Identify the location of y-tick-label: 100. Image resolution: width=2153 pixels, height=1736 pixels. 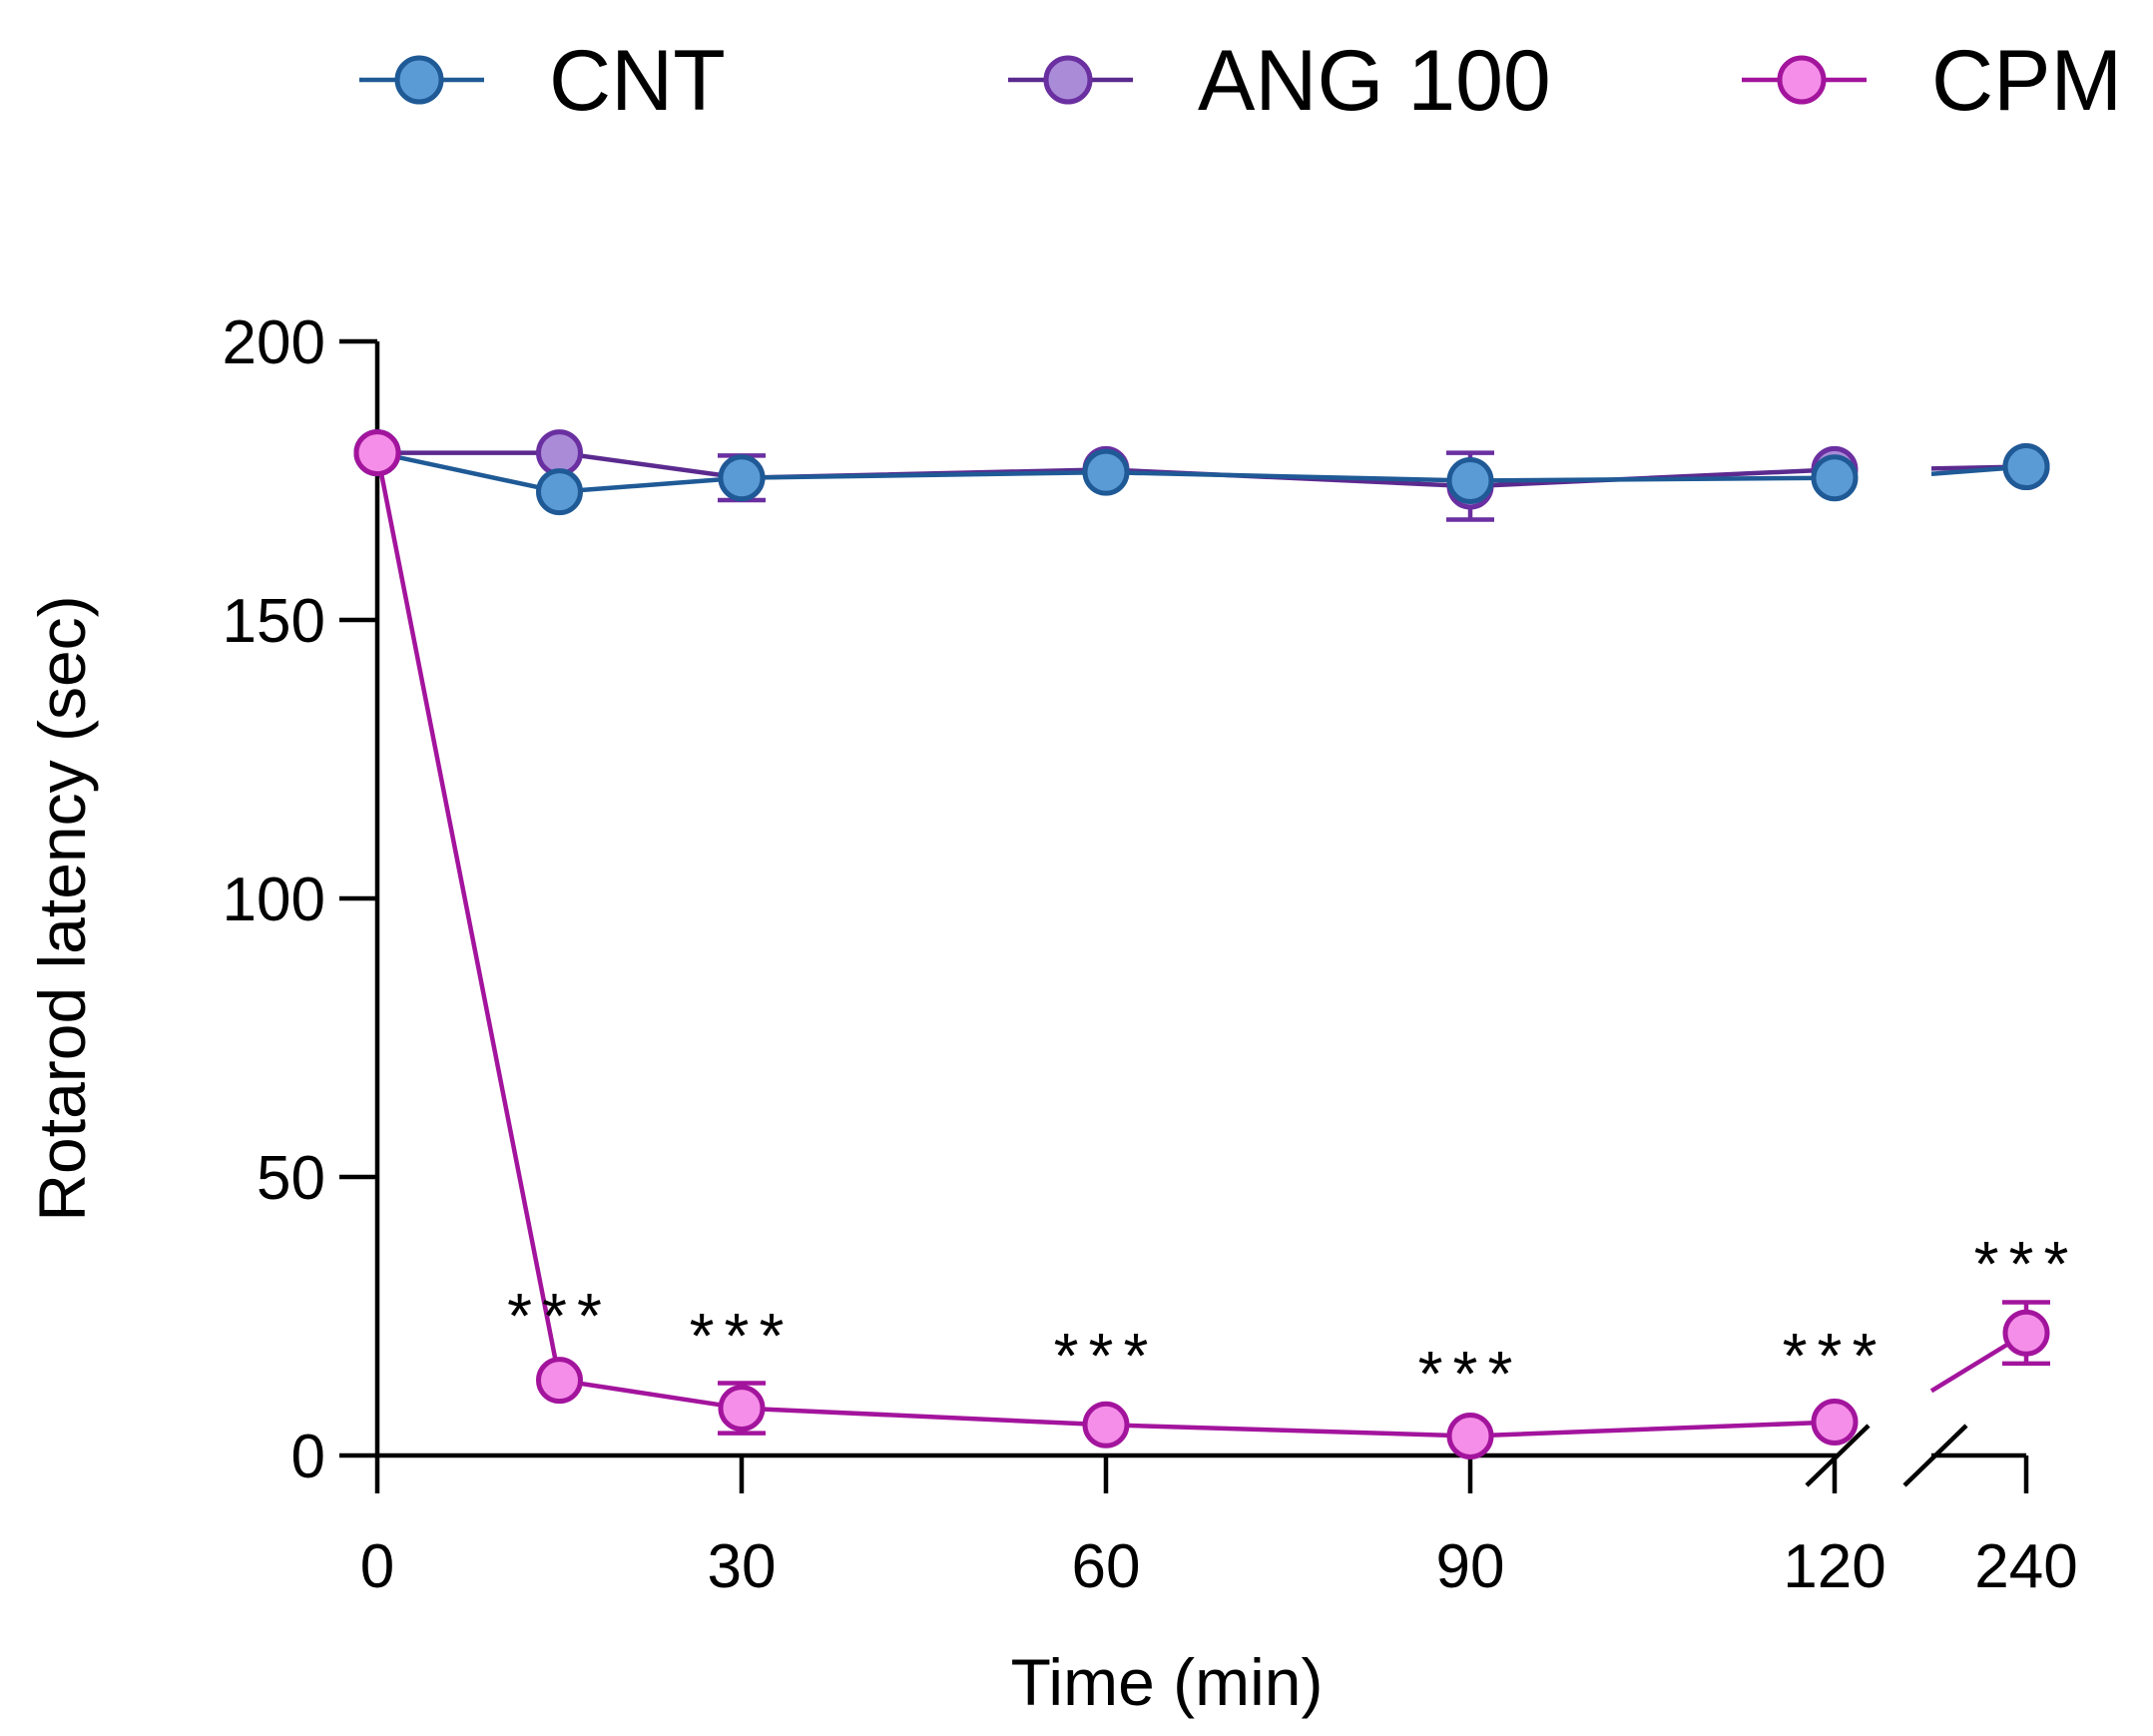
(274, 900).